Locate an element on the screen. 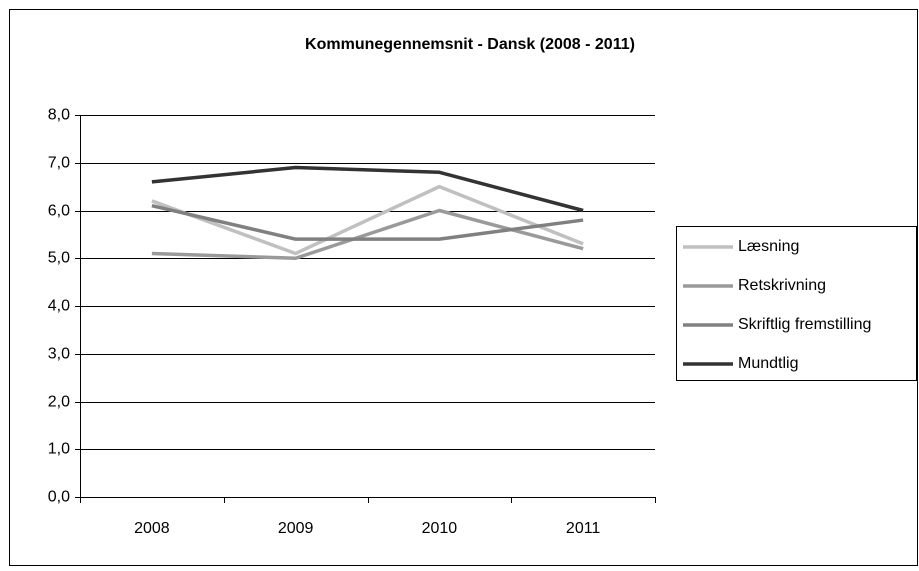  y-tick-label: 3,0 is located at coordinates (59, 354).